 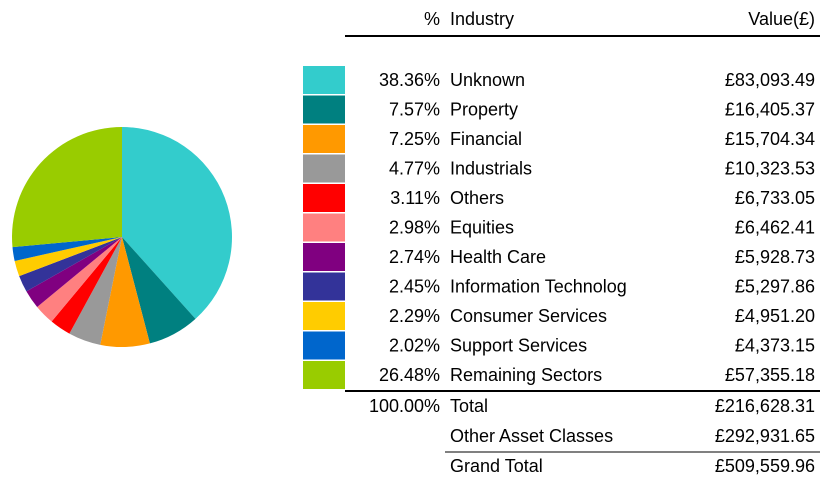 I want to click on total-cell: 100.00%, so click(x=404, y=406).